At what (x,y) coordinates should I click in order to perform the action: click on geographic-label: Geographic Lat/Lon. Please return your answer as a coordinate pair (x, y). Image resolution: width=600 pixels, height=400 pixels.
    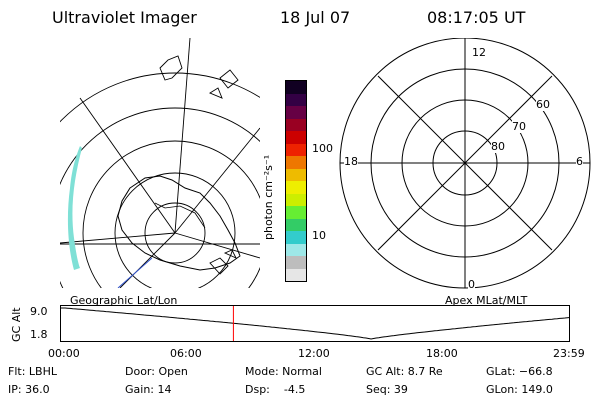
    Looking at the image, I should click on (124, 300).